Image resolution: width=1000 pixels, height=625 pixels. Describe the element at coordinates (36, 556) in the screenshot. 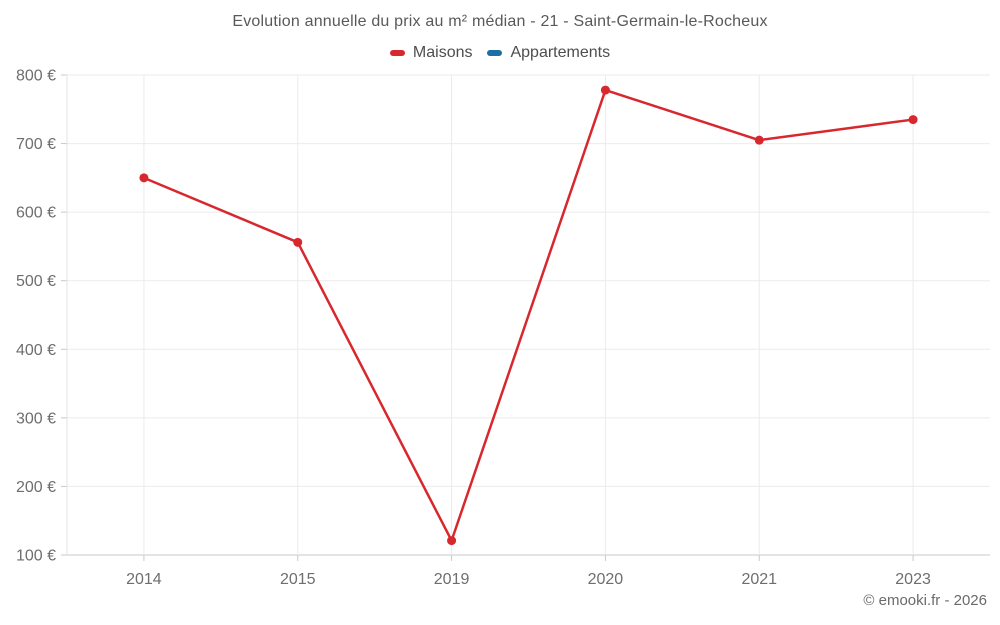

I see `y-axis-label: 100 €` at that location.